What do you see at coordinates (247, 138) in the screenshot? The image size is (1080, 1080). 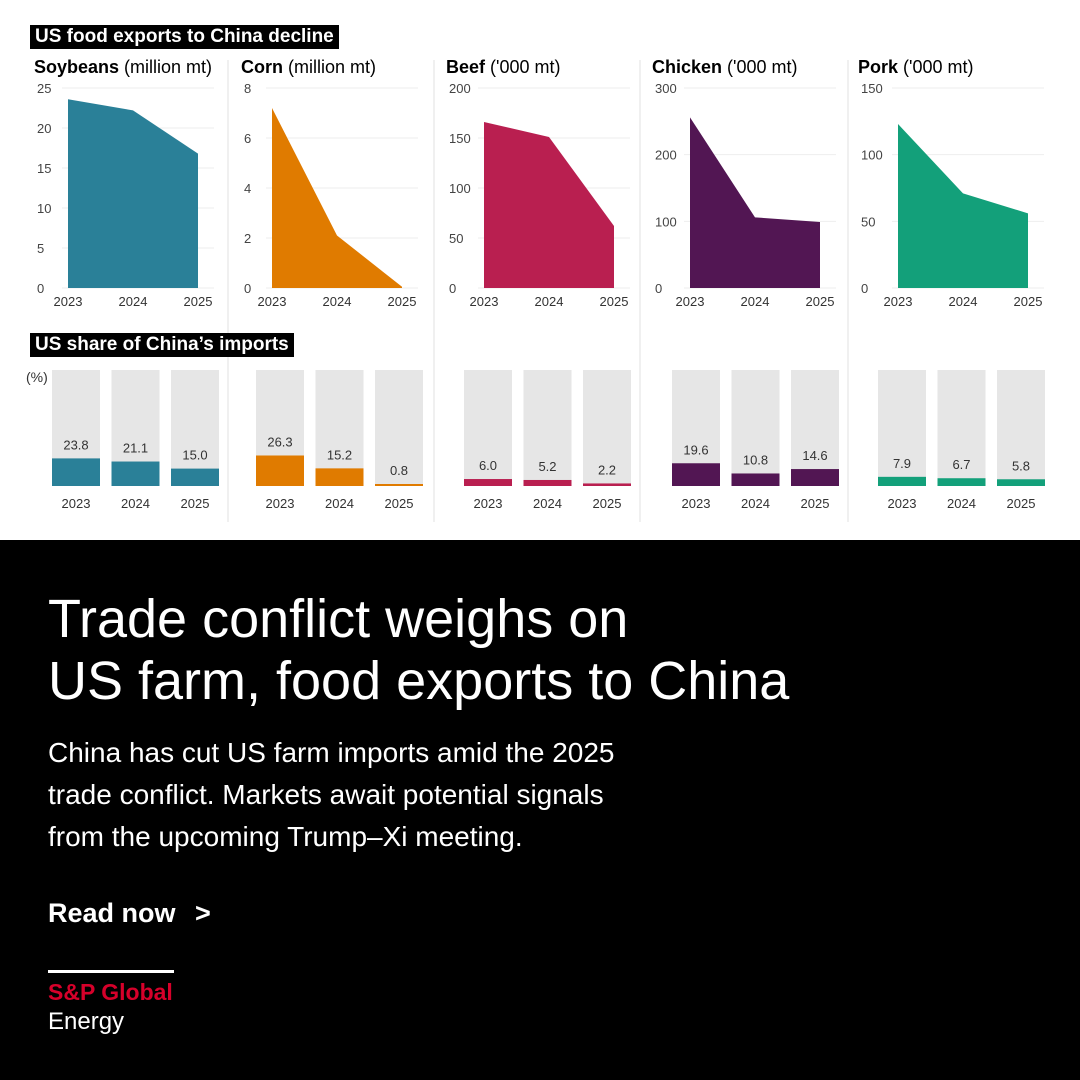 I see `y-tick-label: 6` at bounding box center [247, 138].